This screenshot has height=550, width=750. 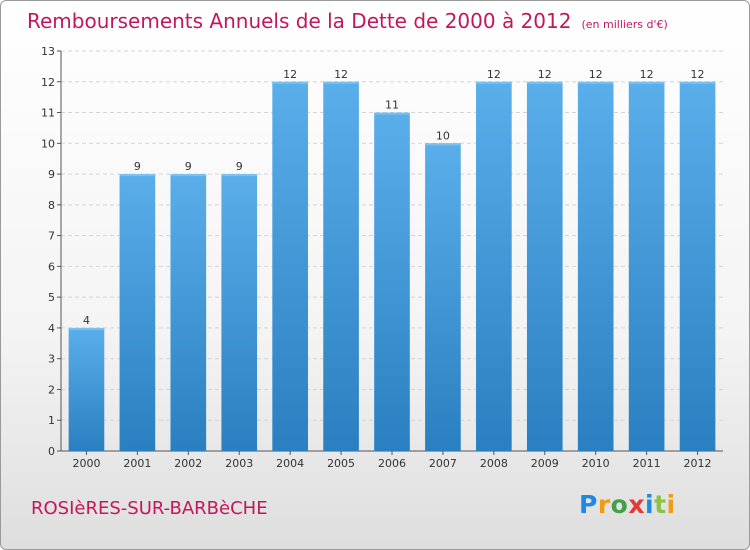 I want to click on bar-2012, so click(x=697, y=266).